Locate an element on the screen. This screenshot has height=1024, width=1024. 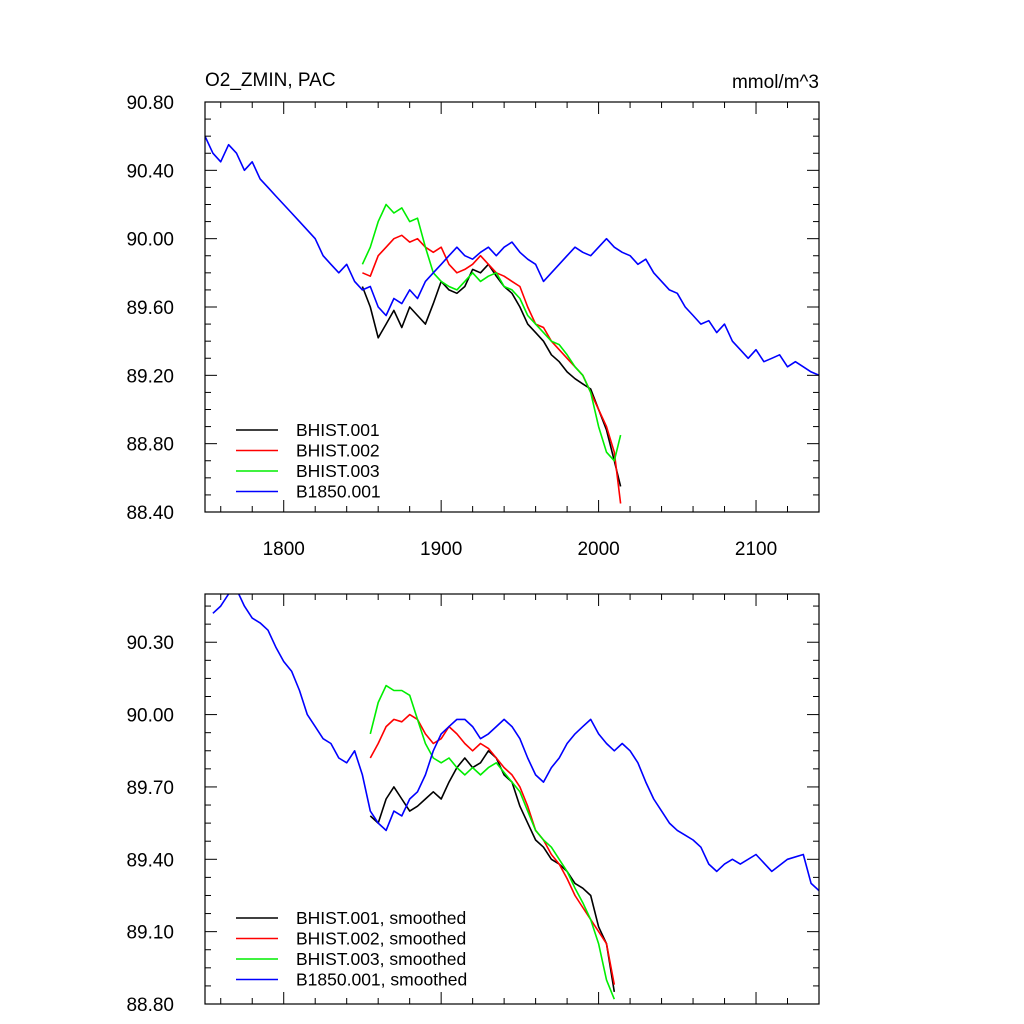
series-line-bhist-002-smoothed is located at coordinates (492, 849).